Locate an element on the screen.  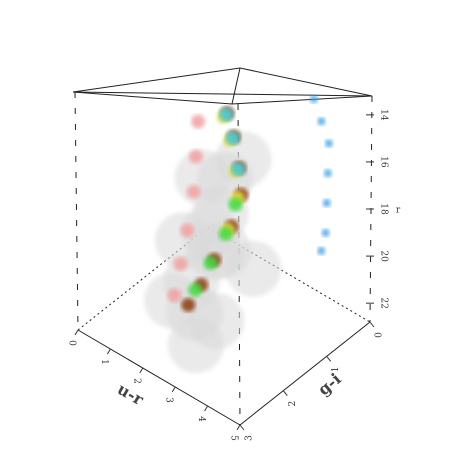
x-axis-label: u-r is located at coordinates (130, 394).